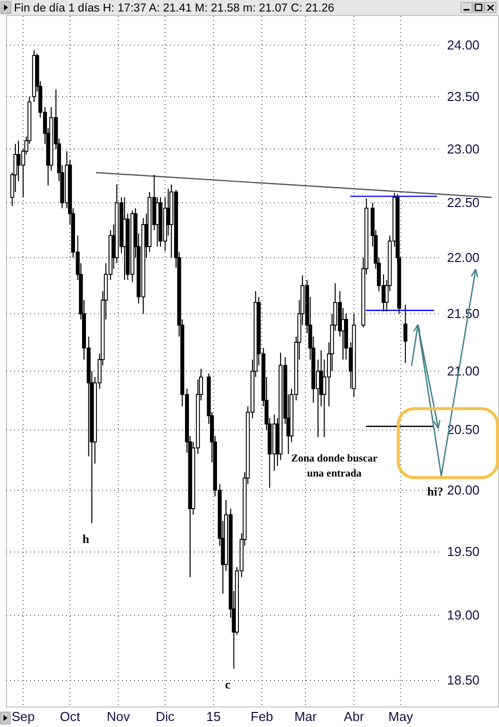 This screenshot has width=499, height=727. I want to click on chart-title: Fin de día 1 días H: 17:37 A: 21.41 M: 21.58 m: 21.07 C: 21.26, so click(174, 8).